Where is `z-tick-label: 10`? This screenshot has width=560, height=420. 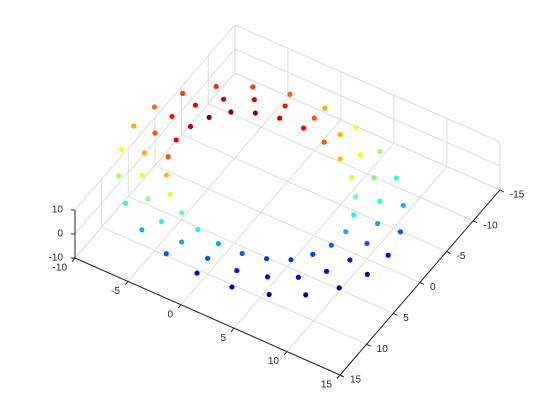
z-tick-label: 10 is located at coordinates (58, 210).